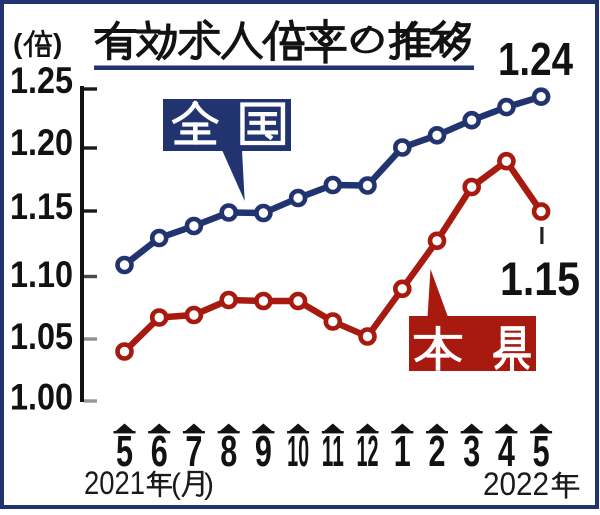  Describe the element at coordinates (333, 451) in the screenshot. I see `svg-text: 11` at that location.